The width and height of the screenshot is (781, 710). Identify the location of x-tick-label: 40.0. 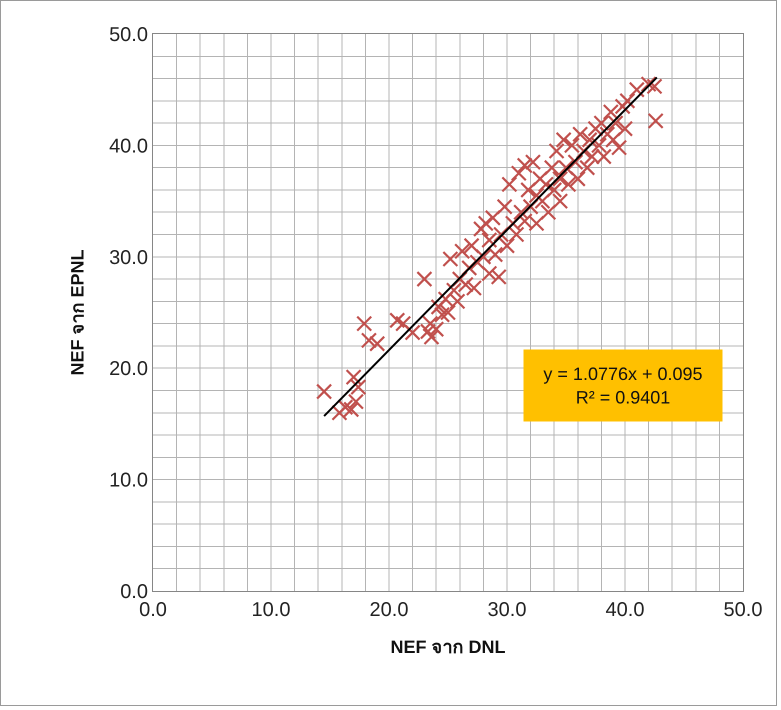
(625, 610).